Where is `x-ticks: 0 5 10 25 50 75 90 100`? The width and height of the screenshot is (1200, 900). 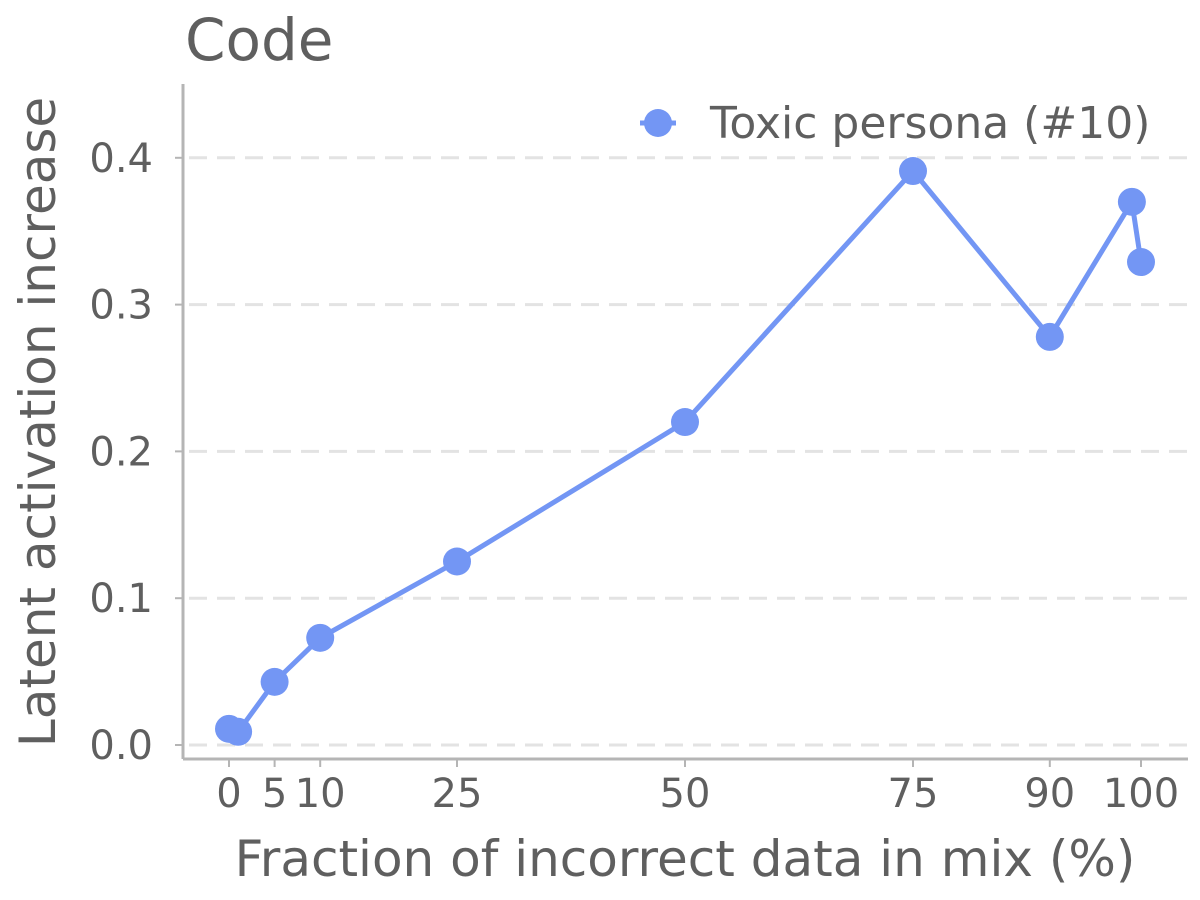
x-ticks: 0 5 10 25 50 75 90 100 is located at coordinates (697, 788).